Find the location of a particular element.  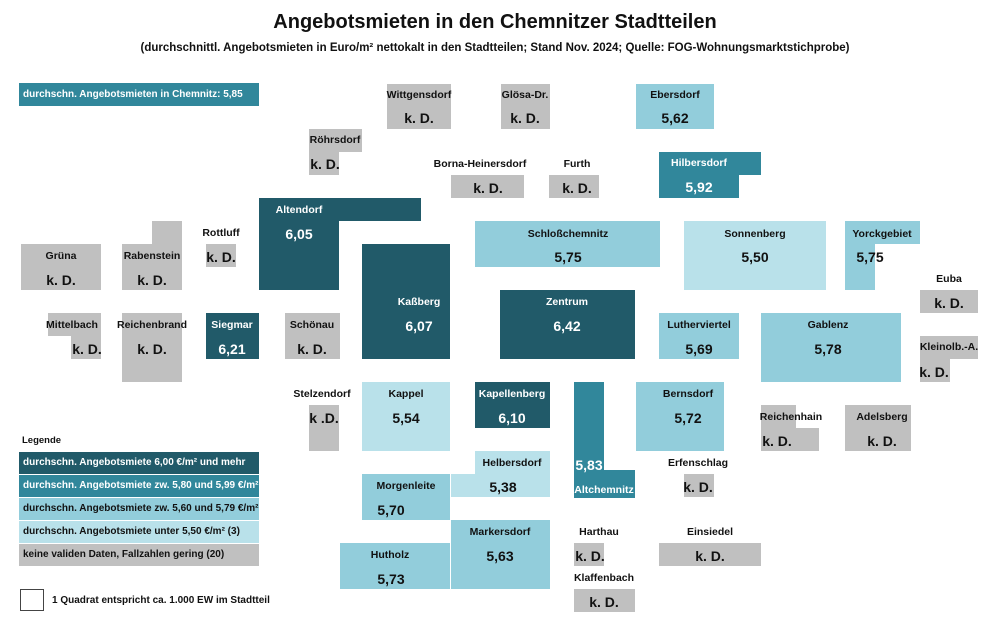

district-block-schonau is located at coordinates (312, 336).